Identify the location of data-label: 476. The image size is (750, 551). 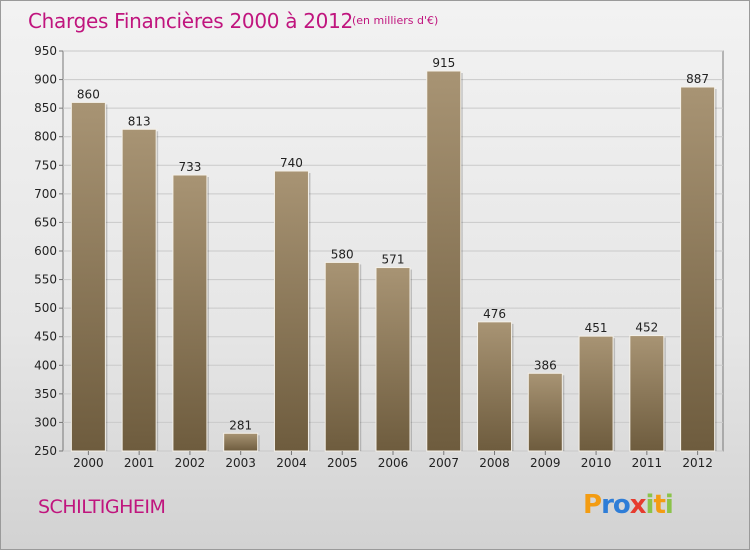
(494, 314).